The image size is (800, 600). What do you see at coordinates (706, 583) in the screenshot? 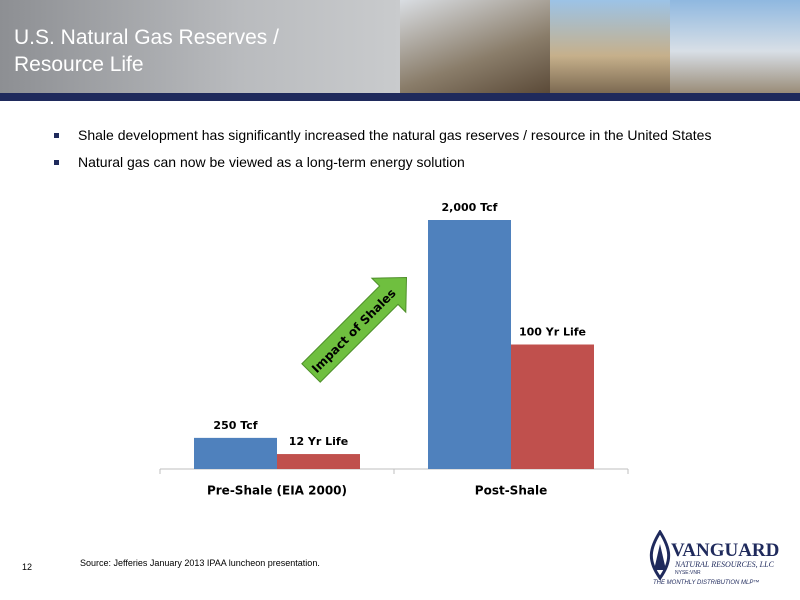
I see `logo-tagline: THE MONTHLY DISTRIBUTION MLP™` at bounding box center [706, 583].